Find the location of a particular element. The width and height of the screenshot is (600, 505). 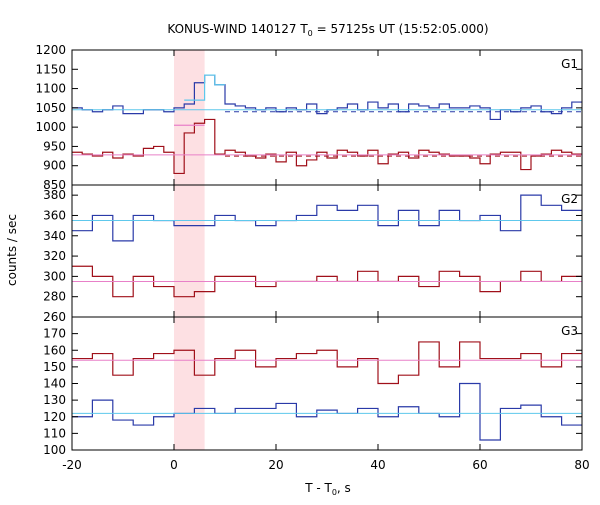

y-tick-label: 100 is located at coordinates (54, 450).